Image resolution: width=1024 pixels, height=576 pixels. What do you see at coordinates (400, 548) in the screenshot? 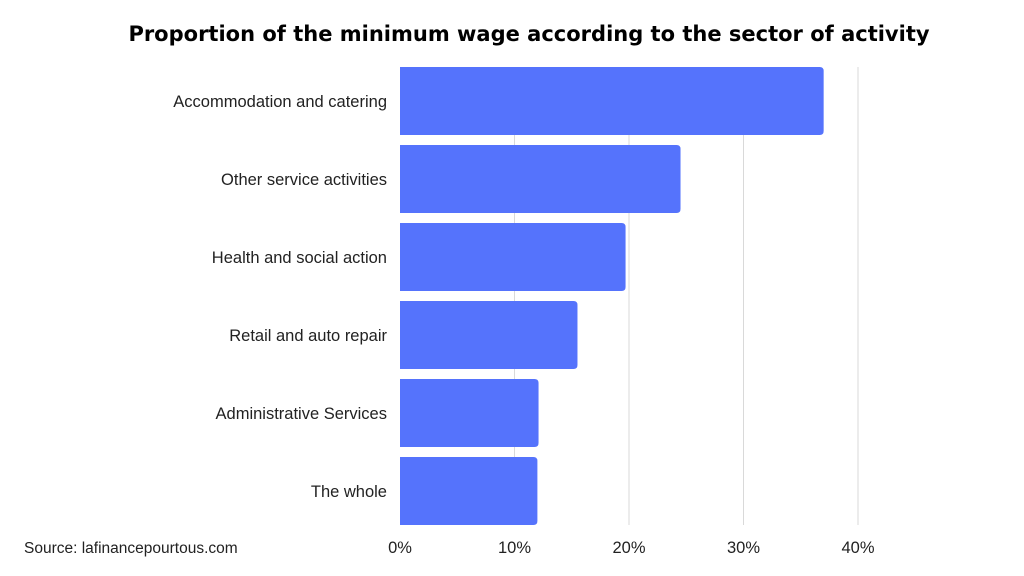
I see `x-tick-label: 0%` at bounding box center [400, 548].